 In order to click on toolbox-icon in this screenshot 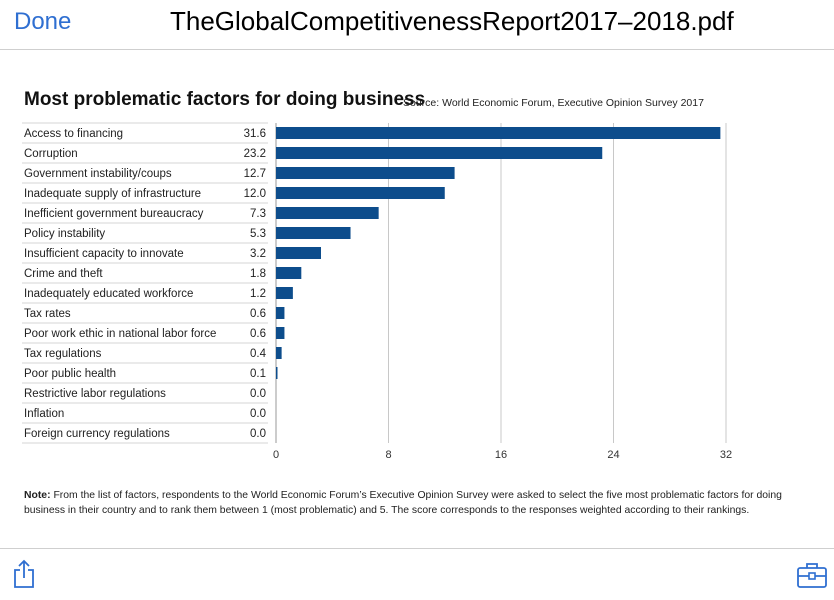, I will do `click(812, 575)`.